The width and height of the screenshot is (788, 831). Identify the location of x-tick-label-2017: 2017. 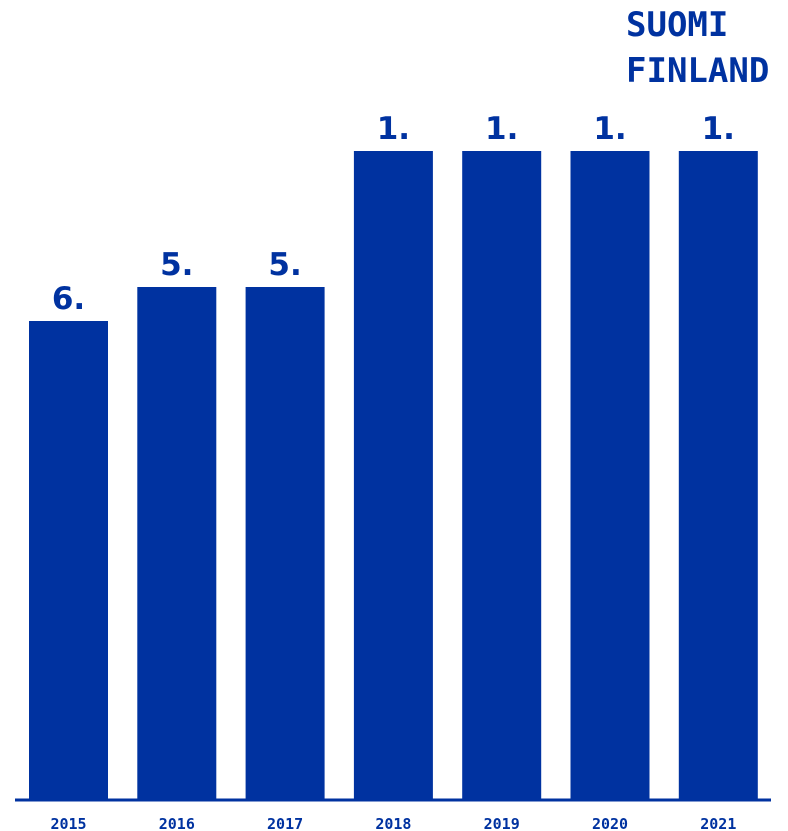
(285, 823).